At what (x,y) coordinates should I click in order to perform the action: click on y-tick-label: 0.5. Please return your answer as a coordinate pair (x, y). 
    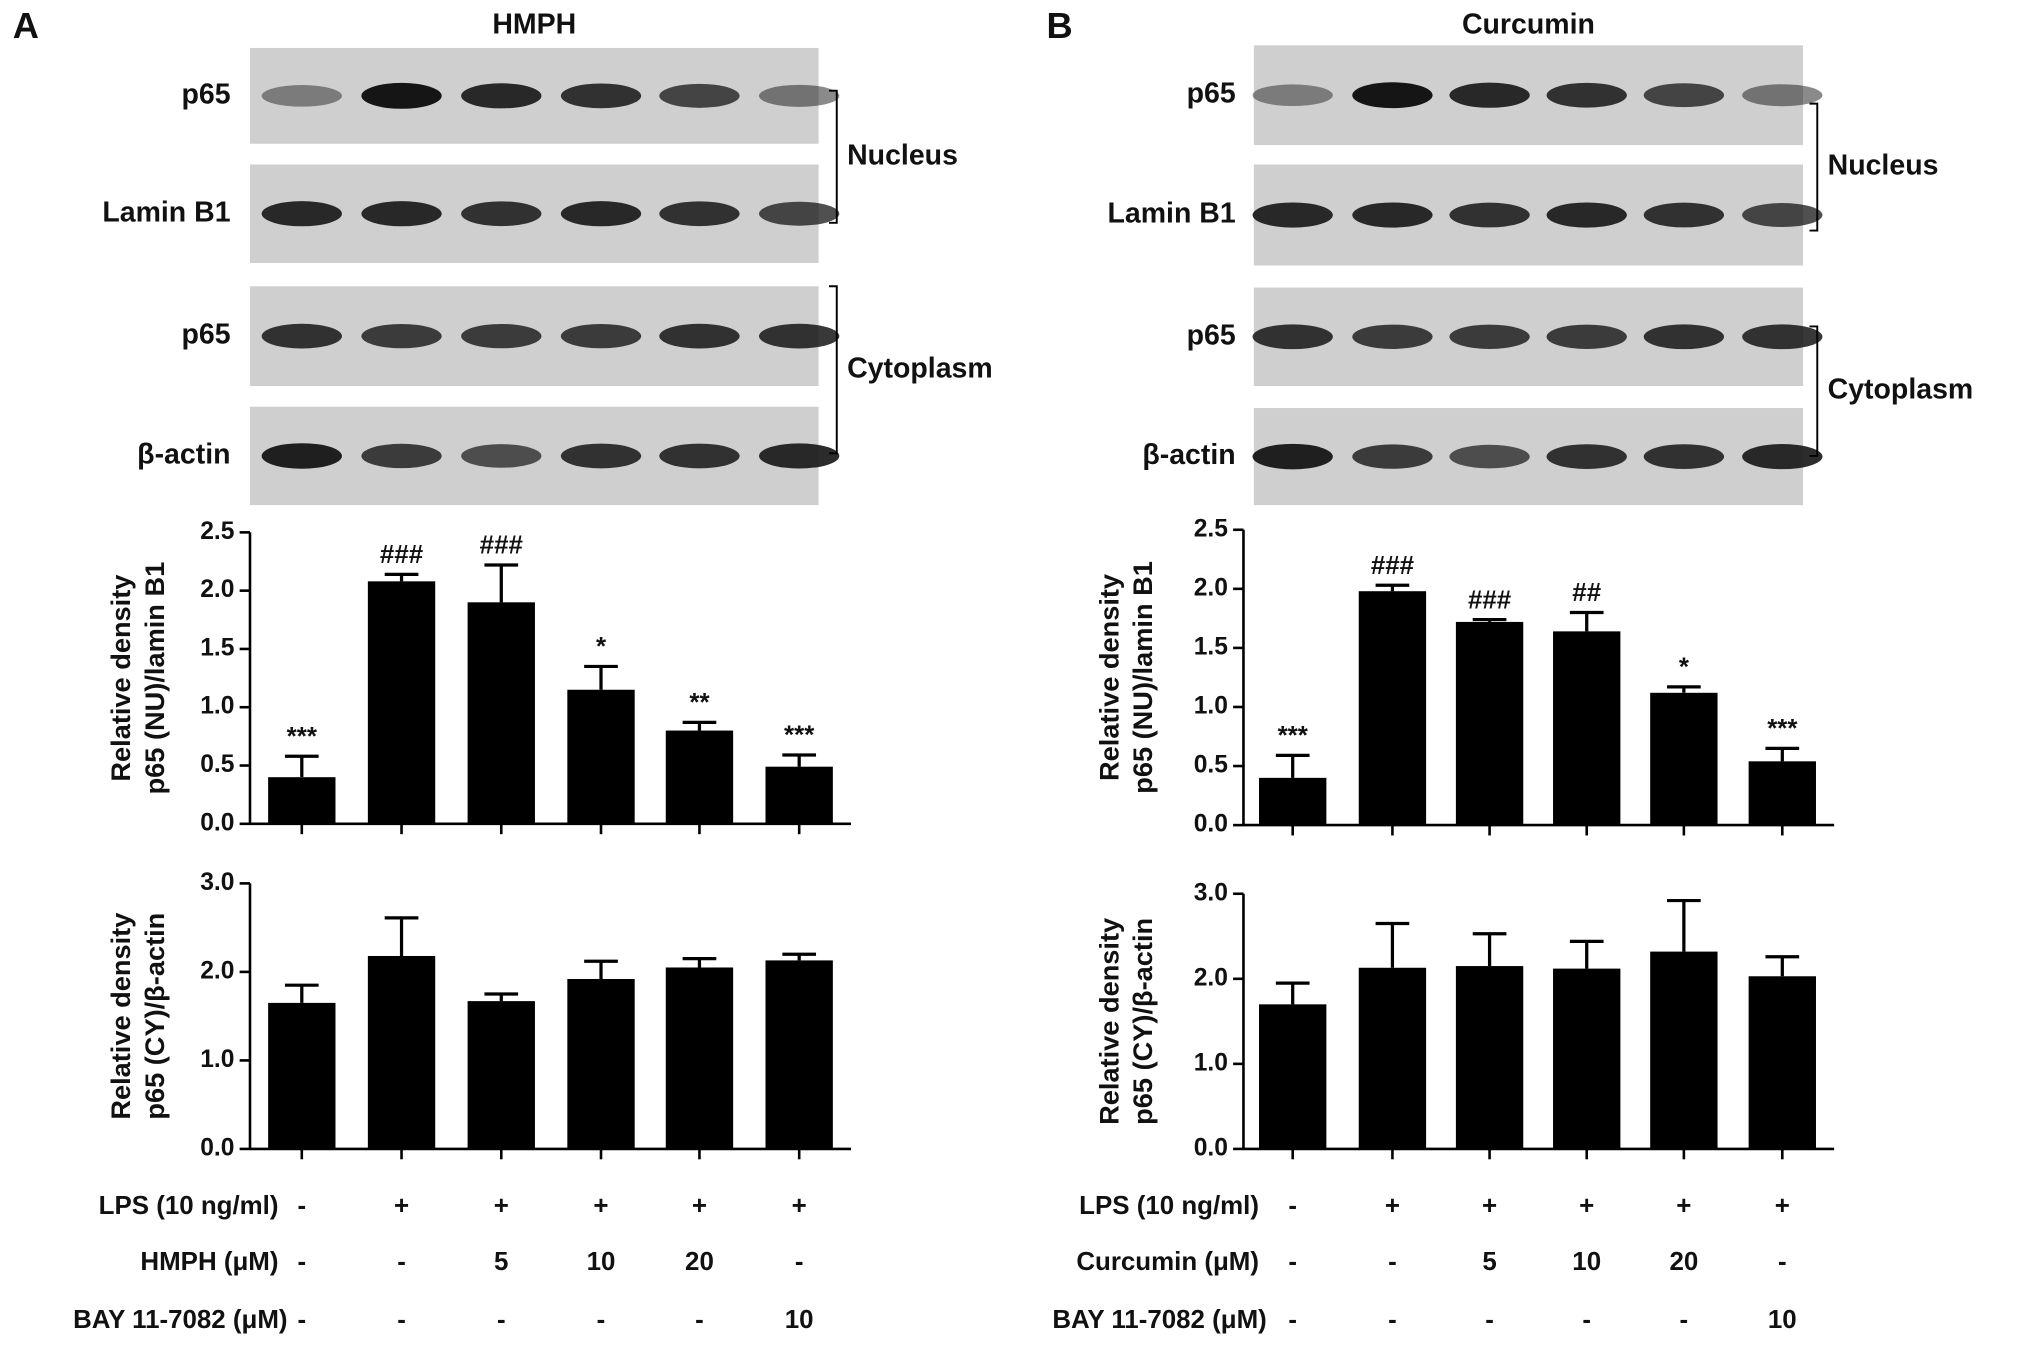
    Looking at the image, I should click on (217, 764).